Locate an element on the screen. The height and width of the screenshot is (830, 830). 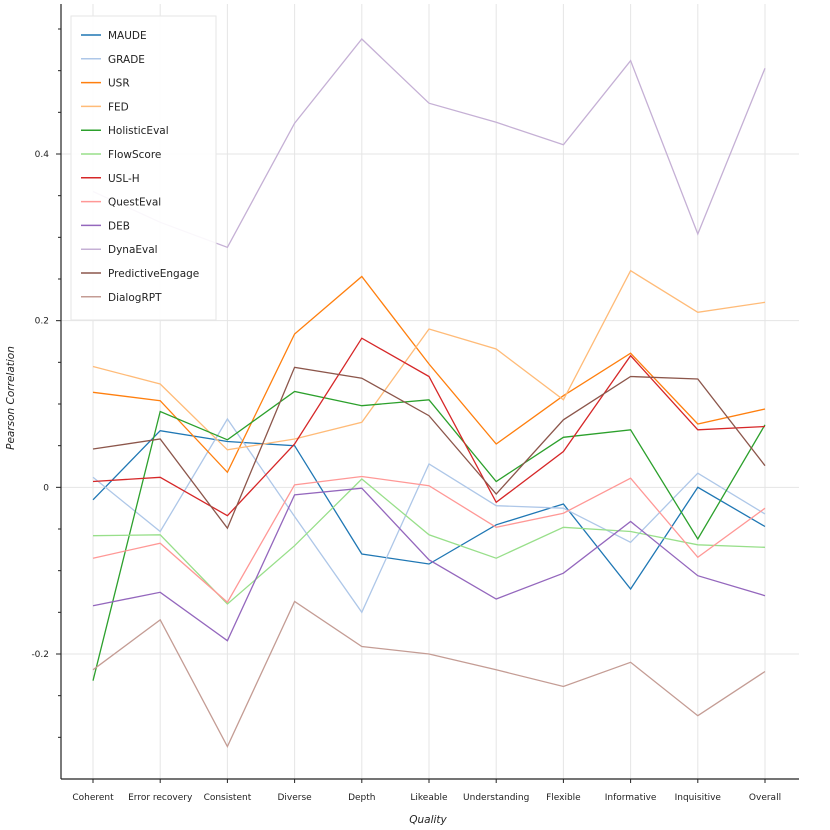
x-tick-label: Overall is located at coordinates (765, 798).